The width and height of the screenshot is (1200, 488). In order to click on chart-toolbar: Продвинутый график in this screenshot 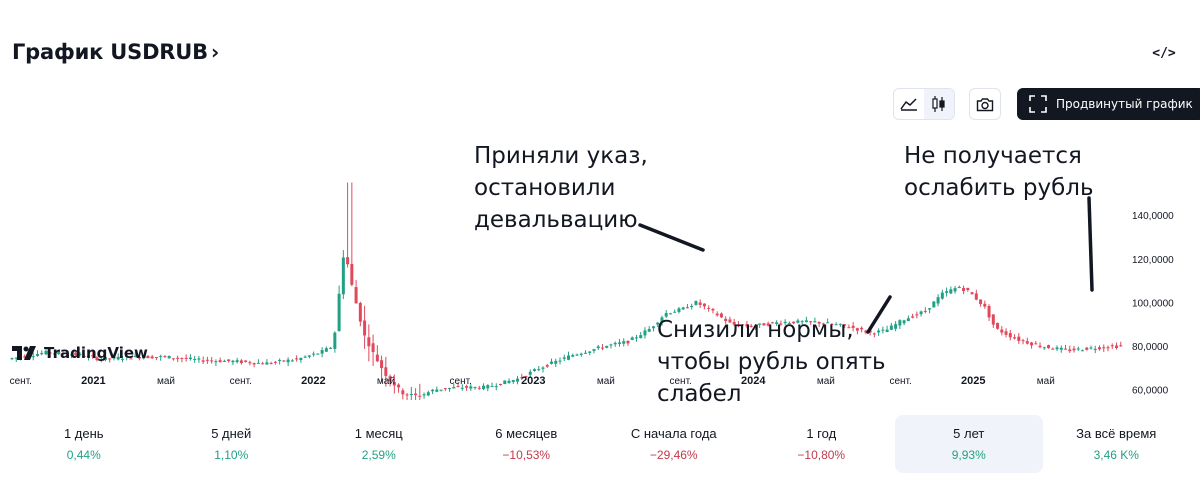, I will do `click(1046, 104)`.